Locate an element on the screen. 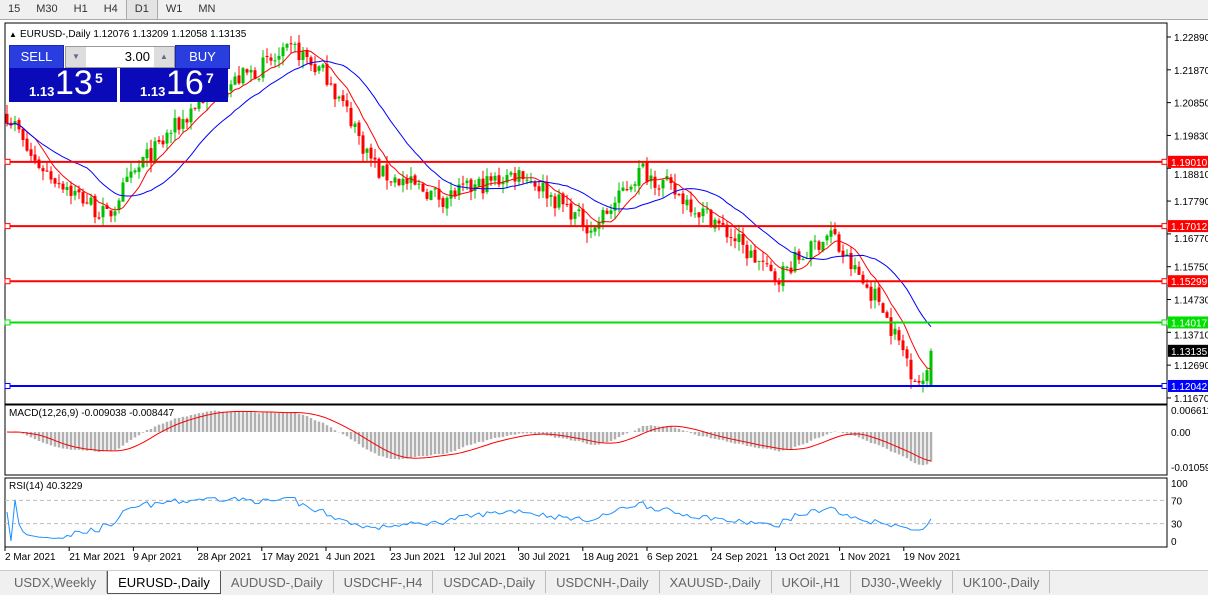  decrease-lot-button: ▼ is located at coordinates (76, 57).